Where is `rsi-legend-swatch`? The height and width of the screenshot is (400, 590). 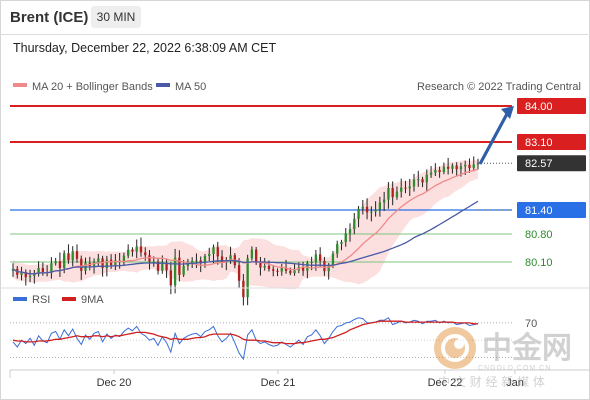
rsi-legend-swatch is located at coordinates (20, 299).